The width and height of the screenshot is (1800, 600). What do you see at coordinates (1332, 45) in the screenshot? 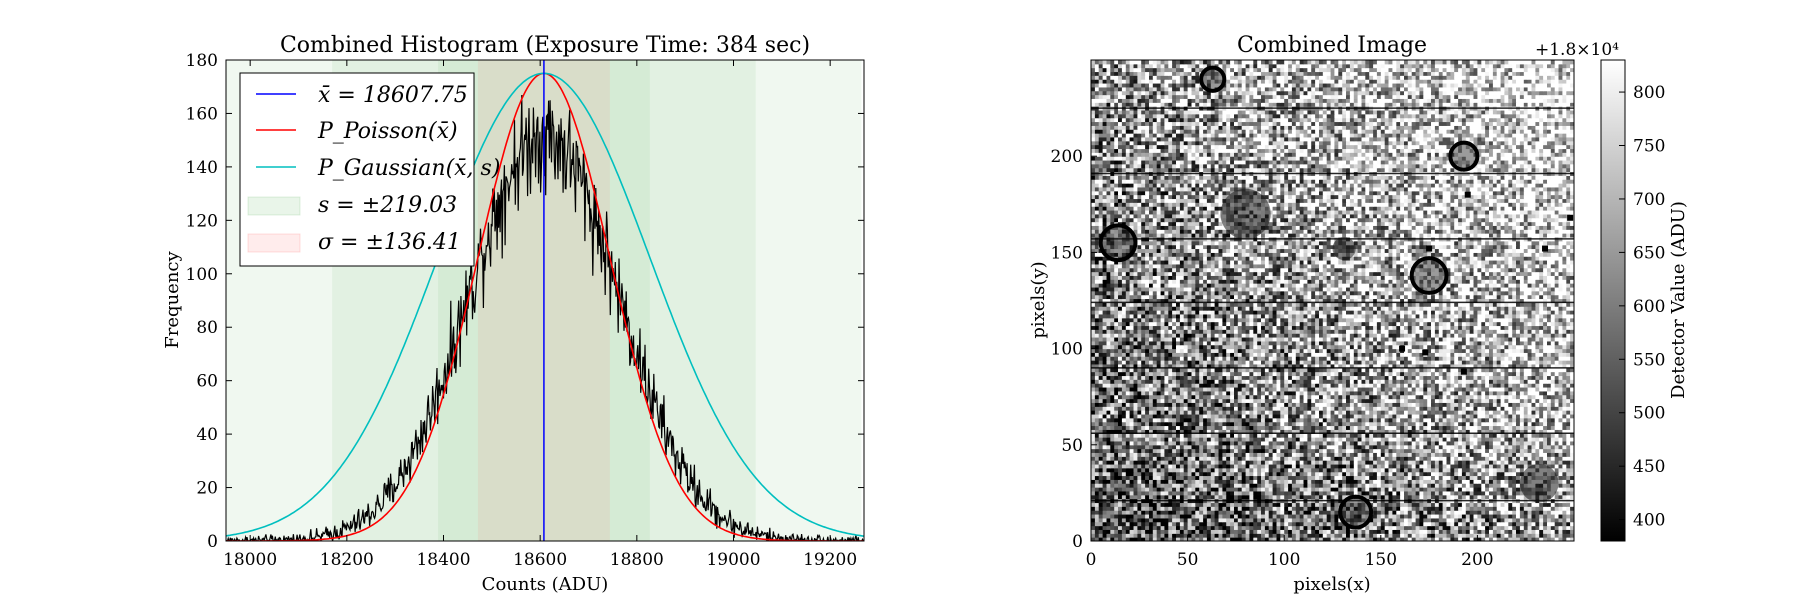
I see `image-title: Combined Image` at bounding box center [1332, 45].